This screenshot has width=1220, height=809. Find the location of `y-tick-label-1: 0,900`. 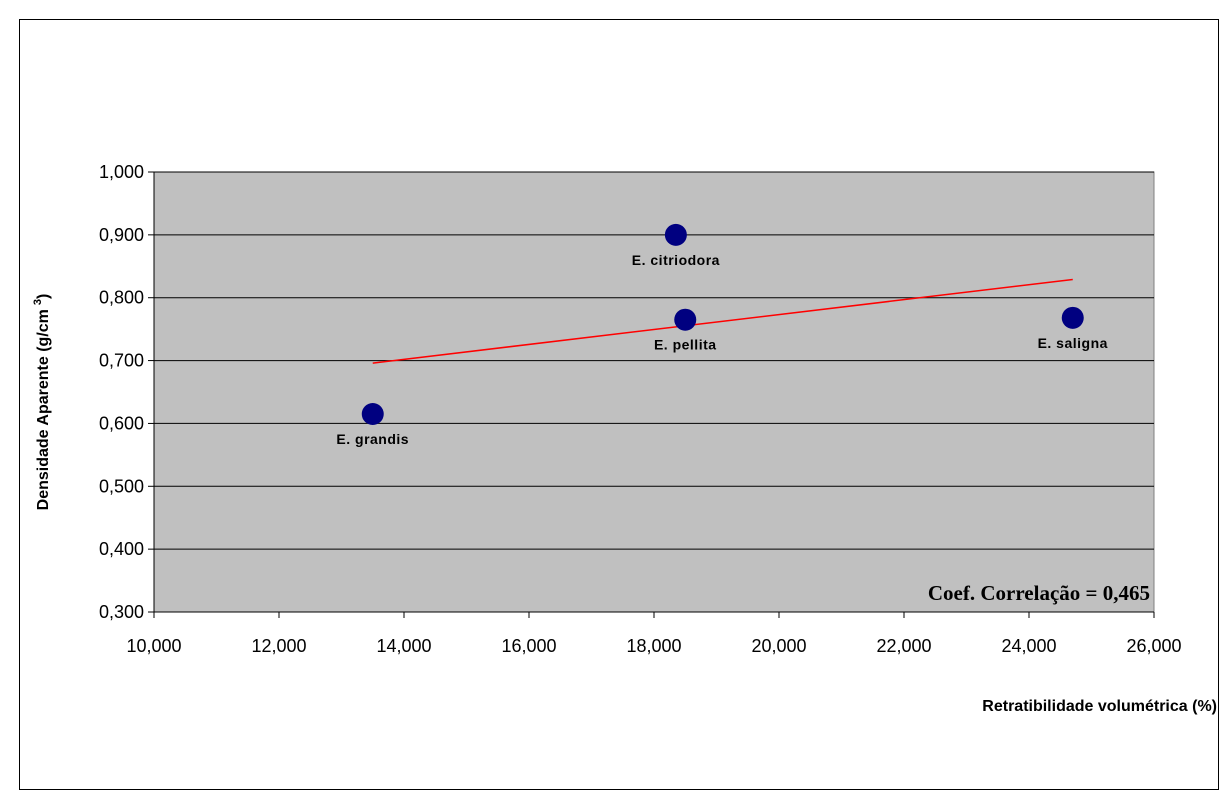

y-tick-label-1: 0,900 is located at coordinates (121, 235).